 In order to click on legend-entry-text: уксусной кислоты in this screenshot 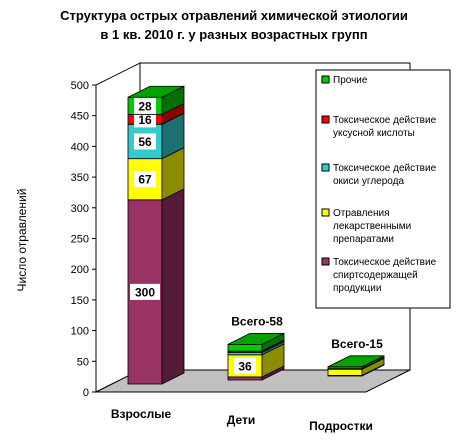, I will do `click(374, 133)`.